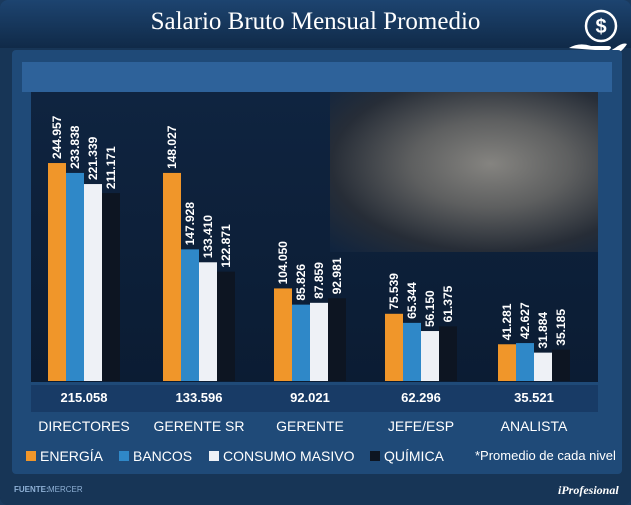  What do you see at coordinates (172, 147) in the screenshot?
I see `data-label: 148.027` at bounding box center [172, 147].